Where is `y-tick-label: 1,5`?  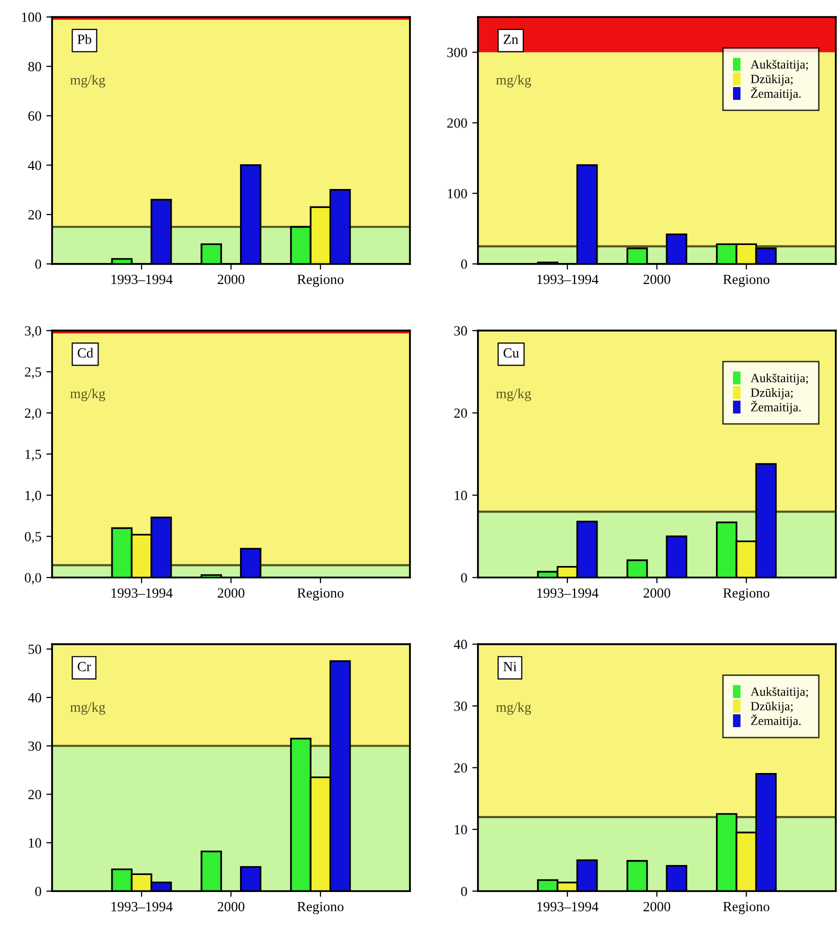
y-tick-label: 1,5 is located at coordinates (34, 456).